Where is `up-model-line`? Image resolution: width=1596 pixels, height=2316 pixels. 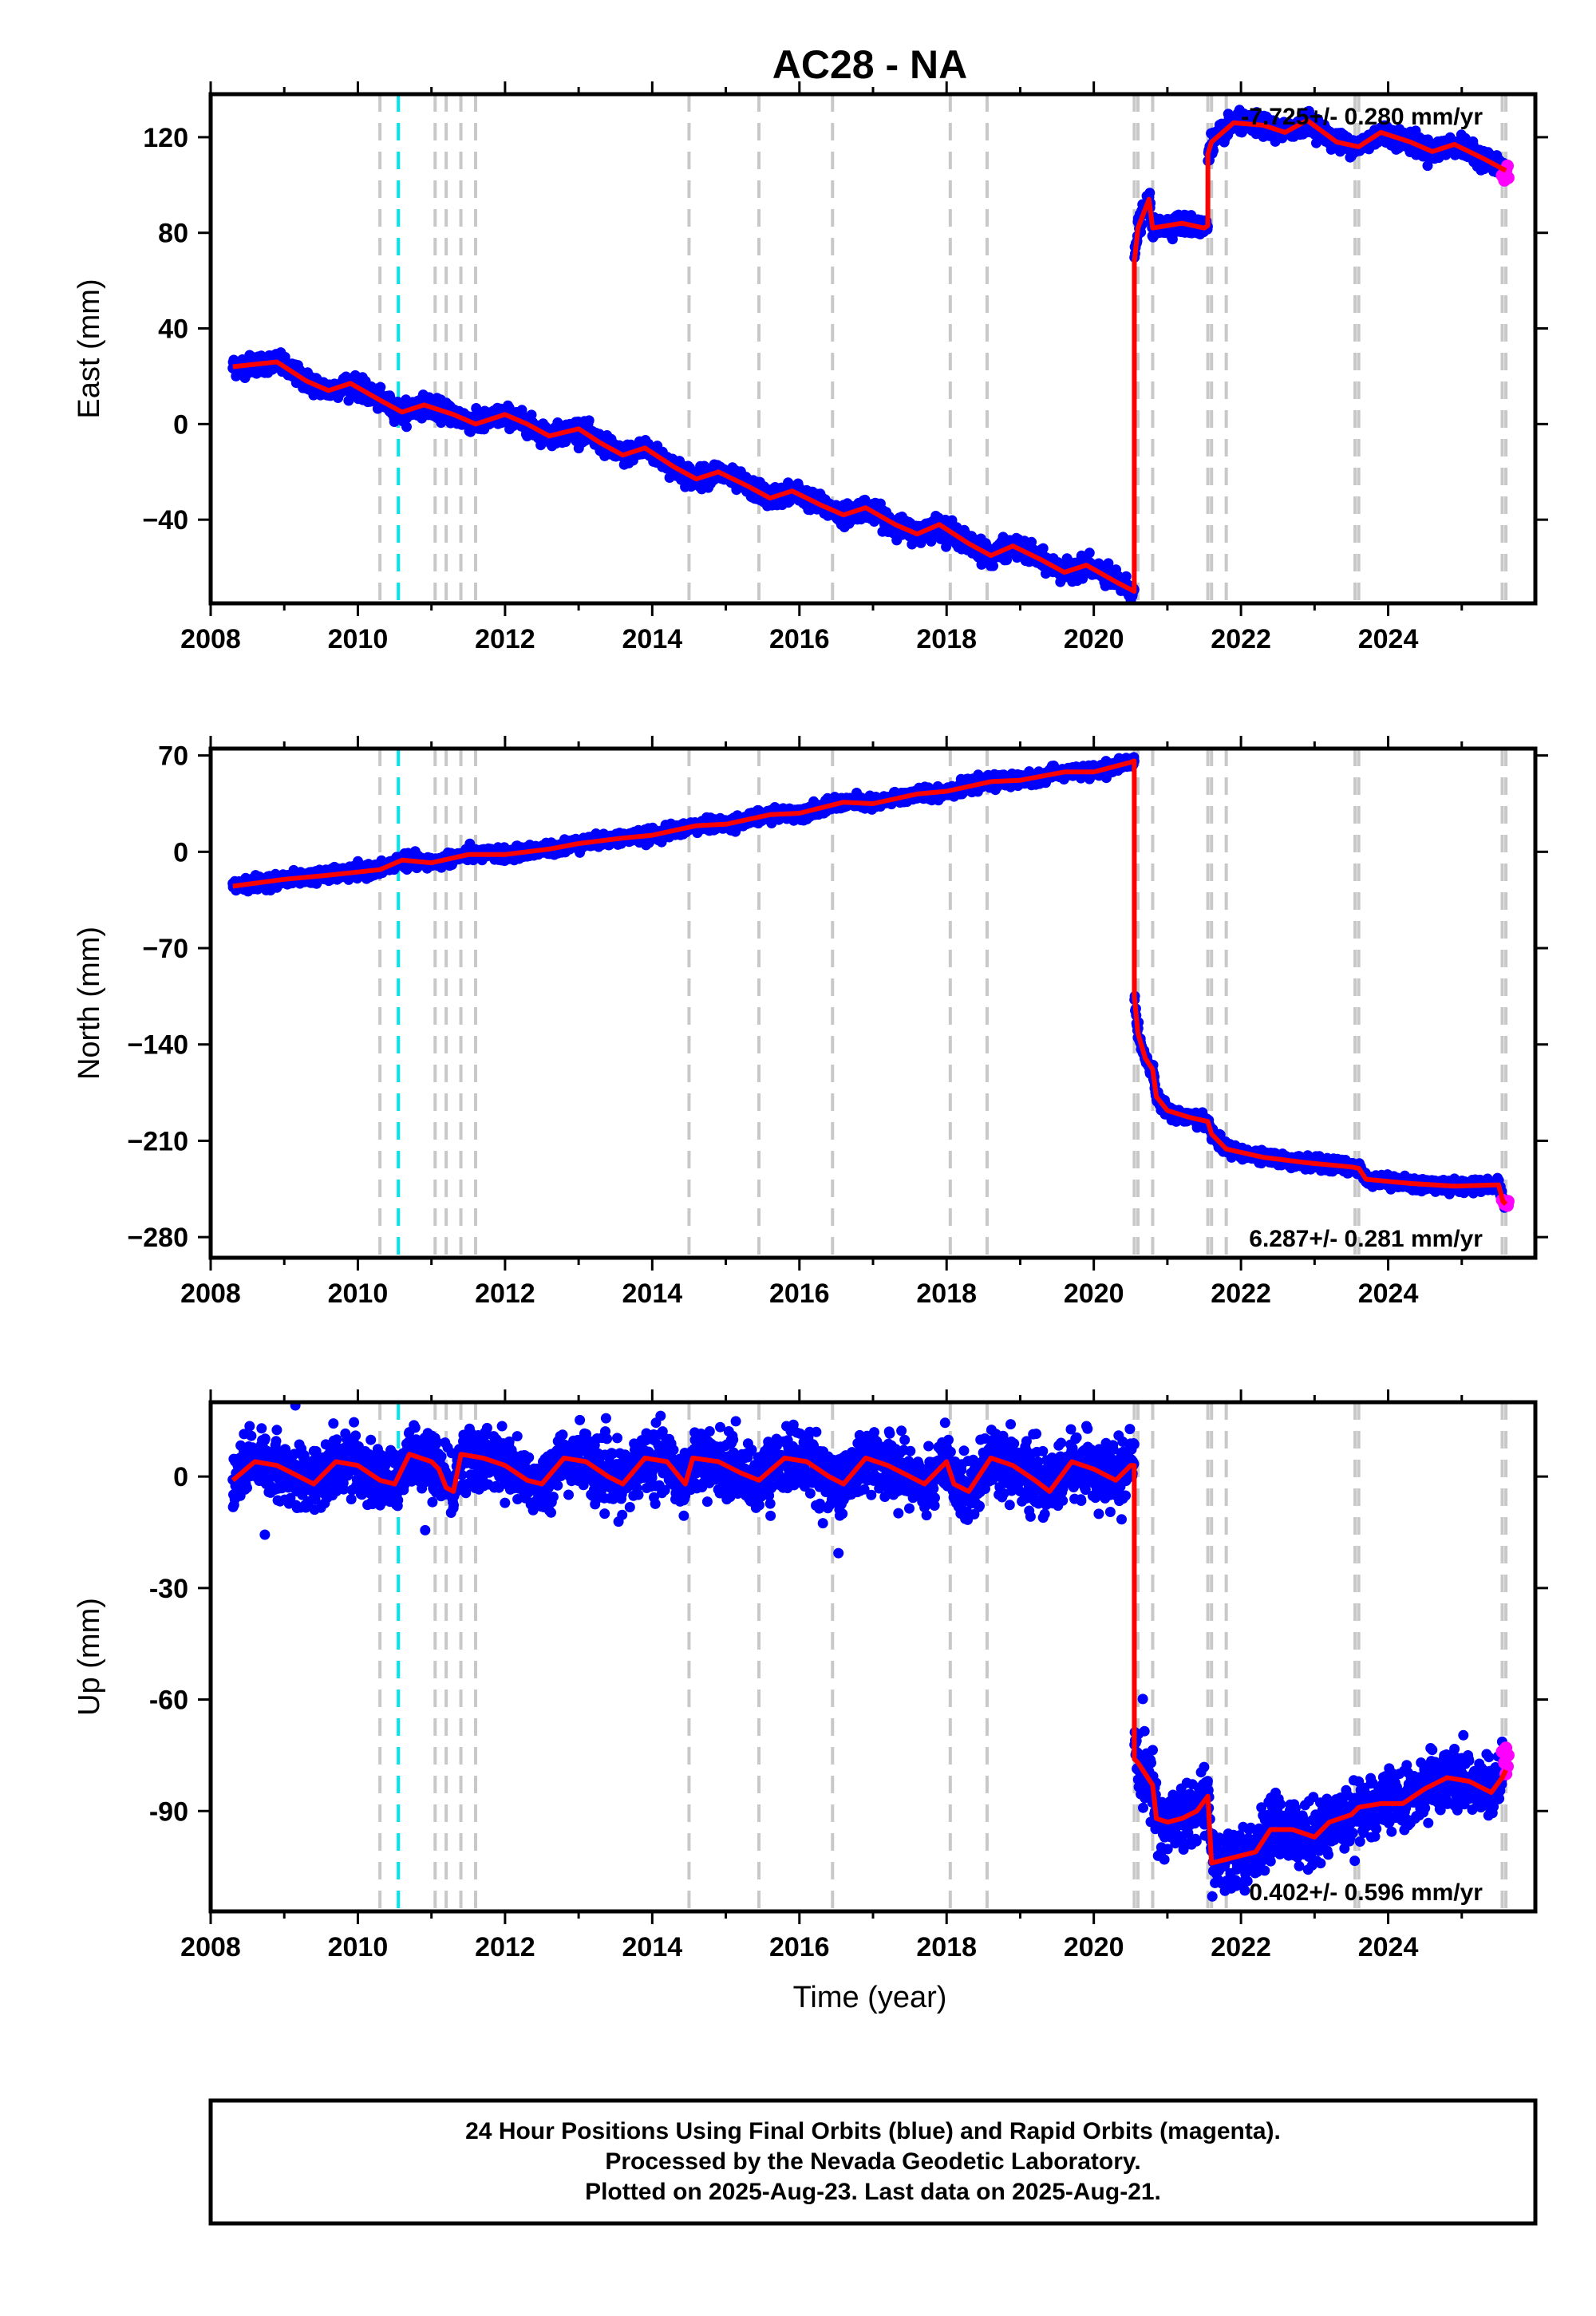 up-model-line is located at coordinates (869, 1659).